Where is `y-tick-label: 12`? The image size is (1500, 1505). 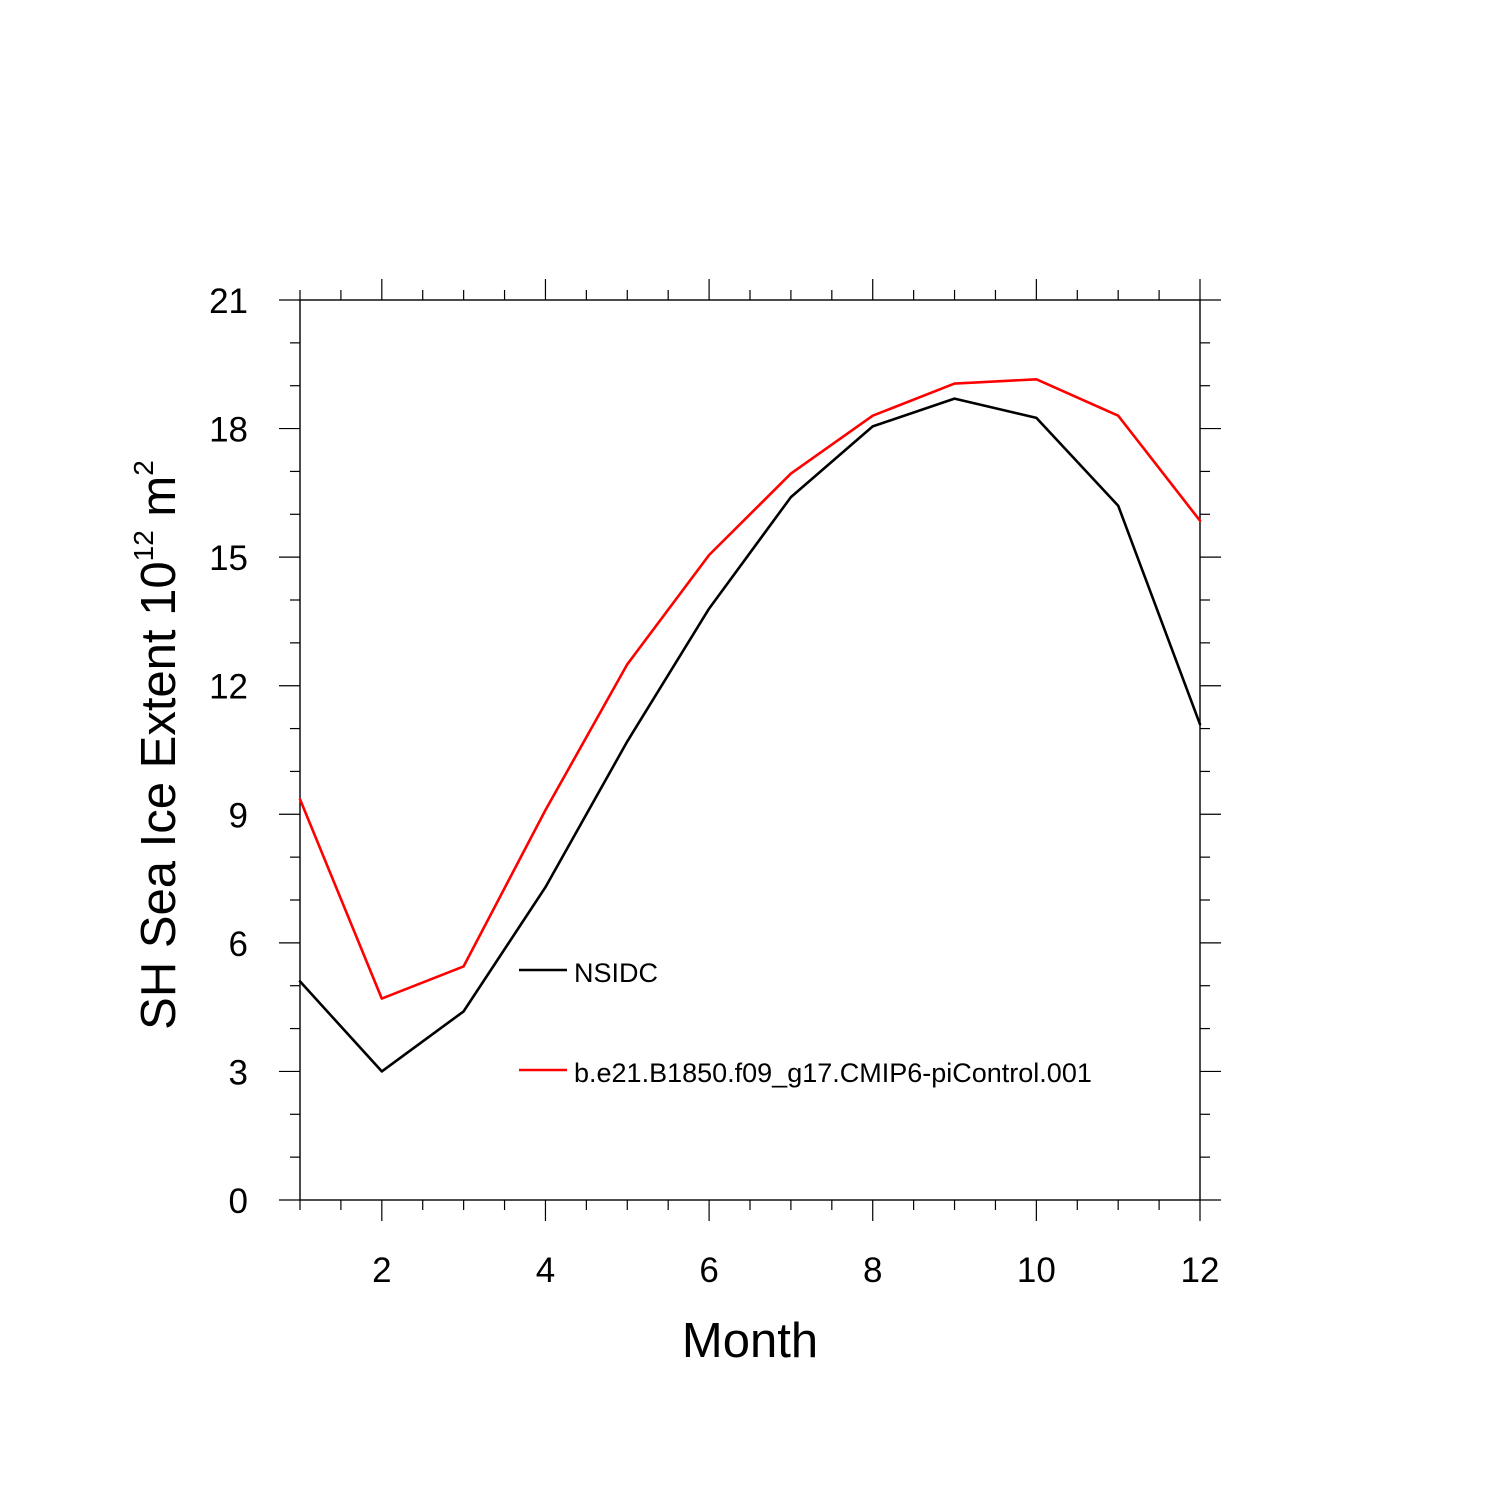 y-tick-label: 12 is located at coordinates (228, 687).